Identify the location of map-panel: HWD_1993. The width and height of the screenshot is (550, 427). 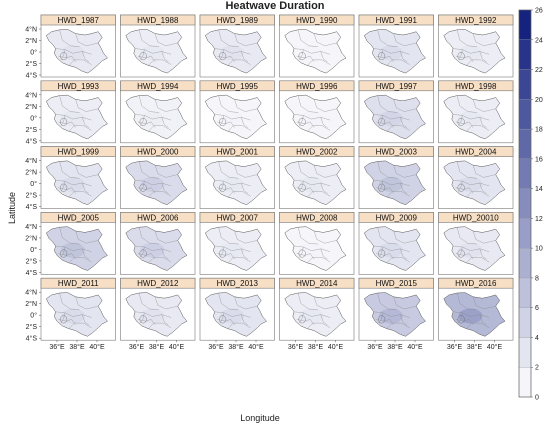
(78, 112).